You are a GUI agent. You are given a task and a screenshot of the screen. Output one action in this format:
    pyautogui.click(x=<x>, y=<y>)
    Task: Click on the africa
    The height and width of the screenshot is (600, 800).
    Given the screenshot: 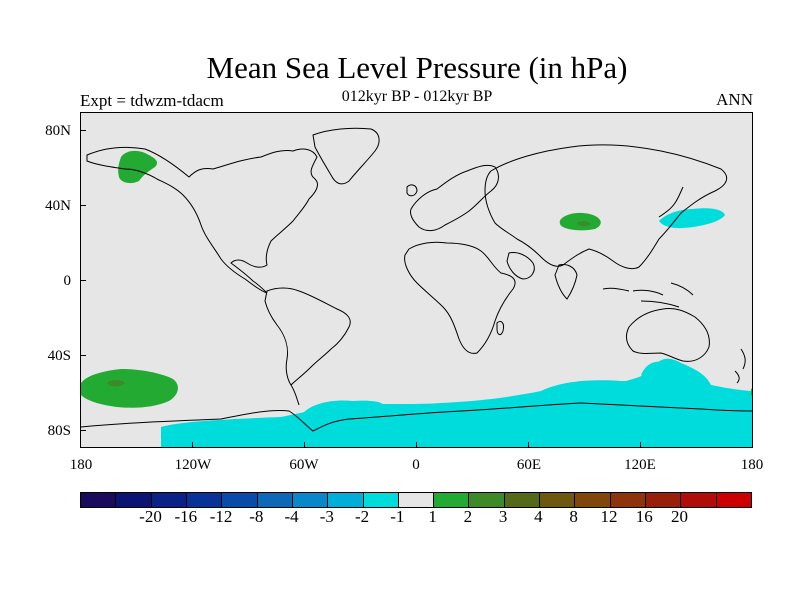 What is the action you would take?
    pyautogui.click(x=460, y=297)
    